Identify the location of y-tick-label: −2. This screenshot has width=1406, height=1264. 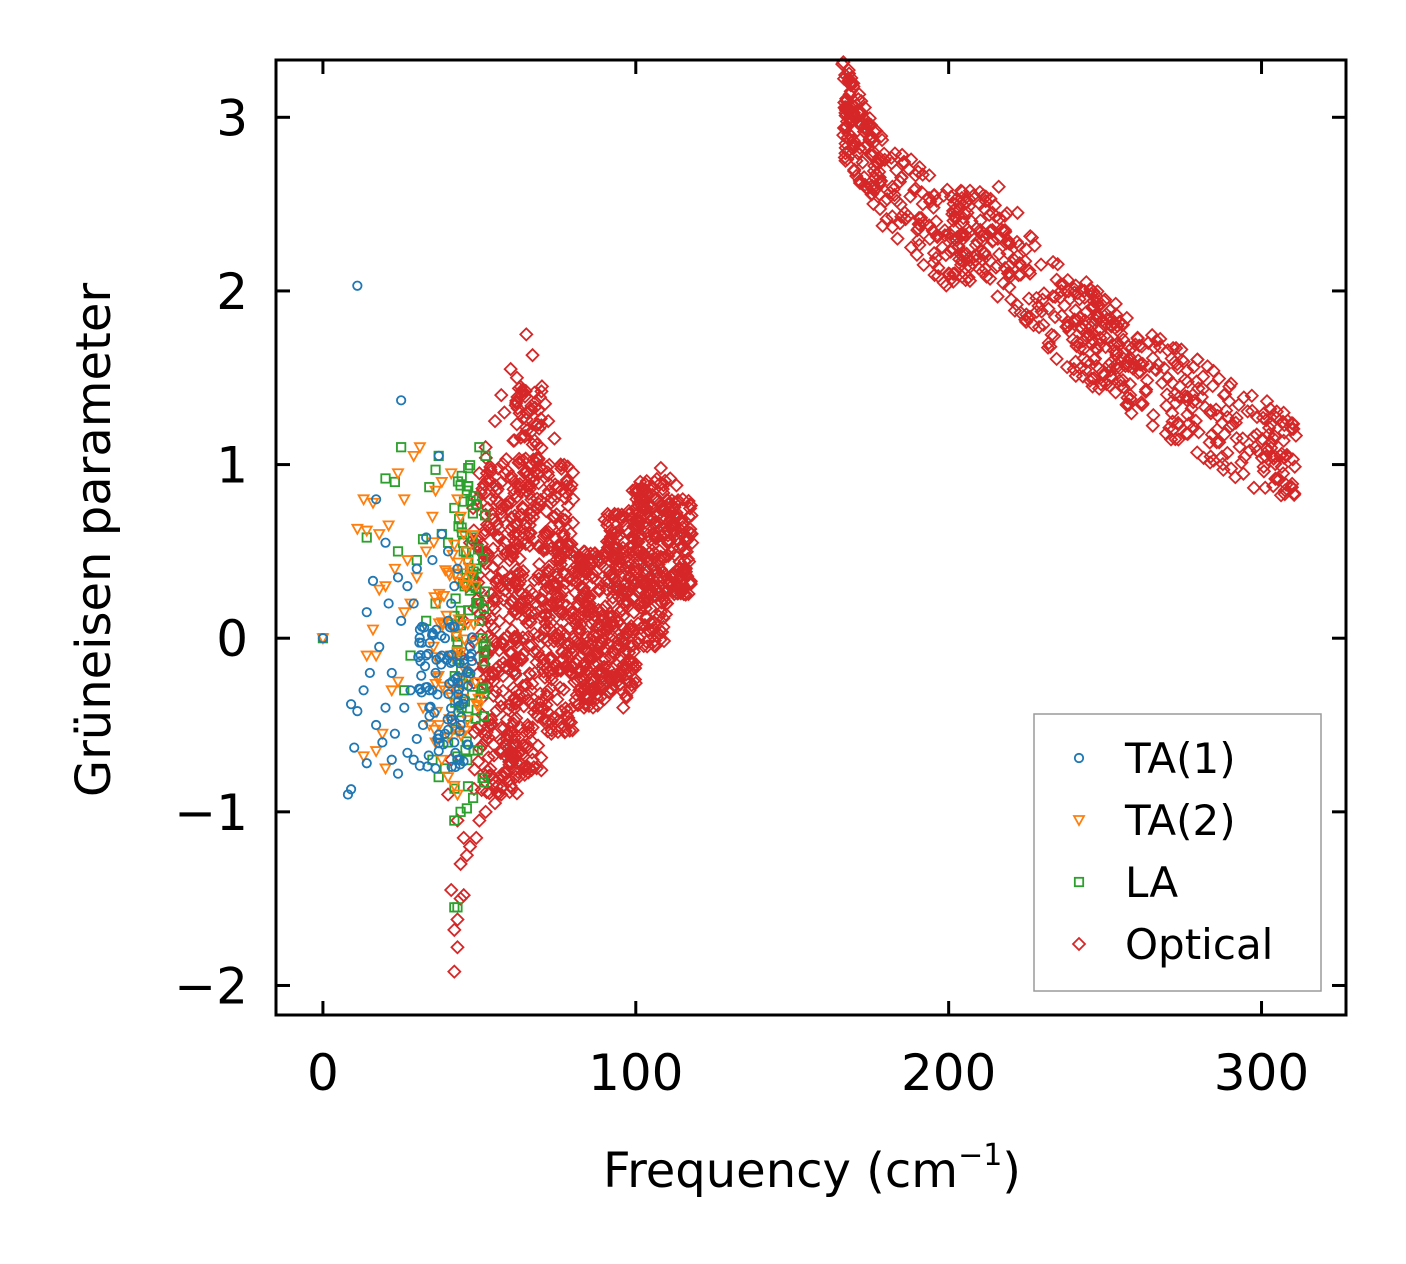
(211, 986).